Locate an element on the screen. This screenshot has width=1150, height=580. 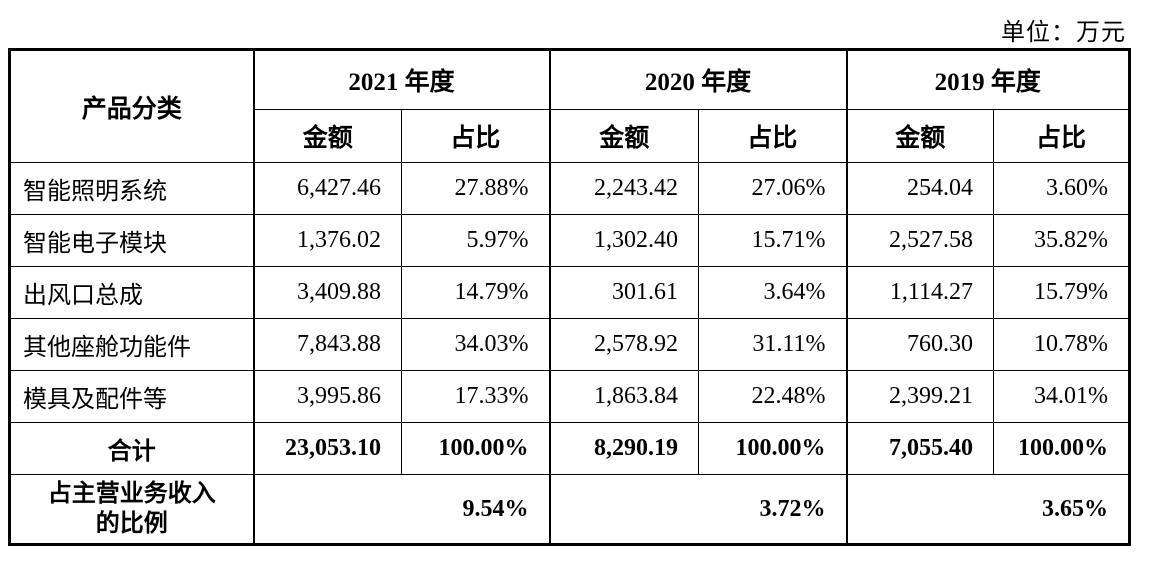
row-label: 模具及配件等 is located at coordinates (131, 396).